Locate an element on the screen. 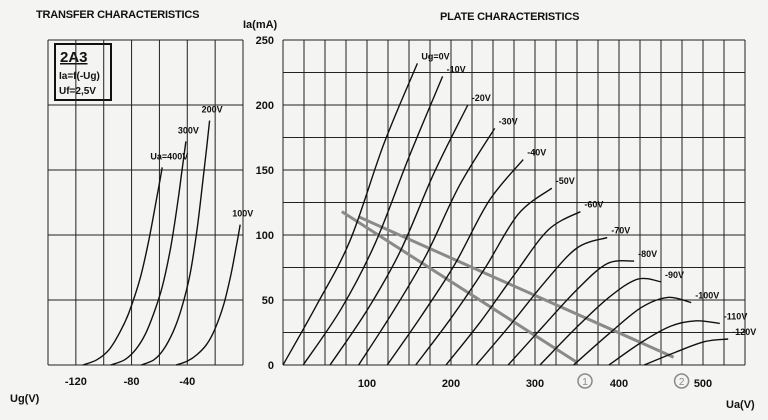 The height and width of the screenshot is (420, 768). plate-x-ticks: 100 200 300 400 500 is located at coordinates (535, 384).